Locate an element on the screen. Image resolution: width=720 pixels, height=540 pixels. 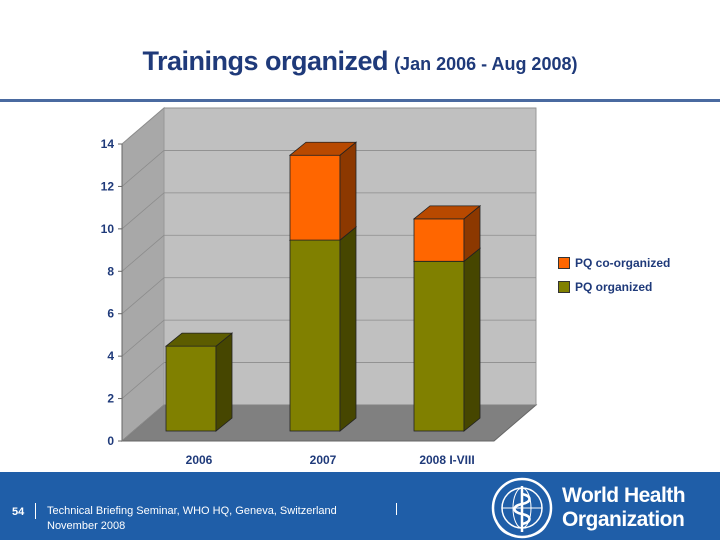
y-tick-label: 14 is located at coordinates (108, 144).